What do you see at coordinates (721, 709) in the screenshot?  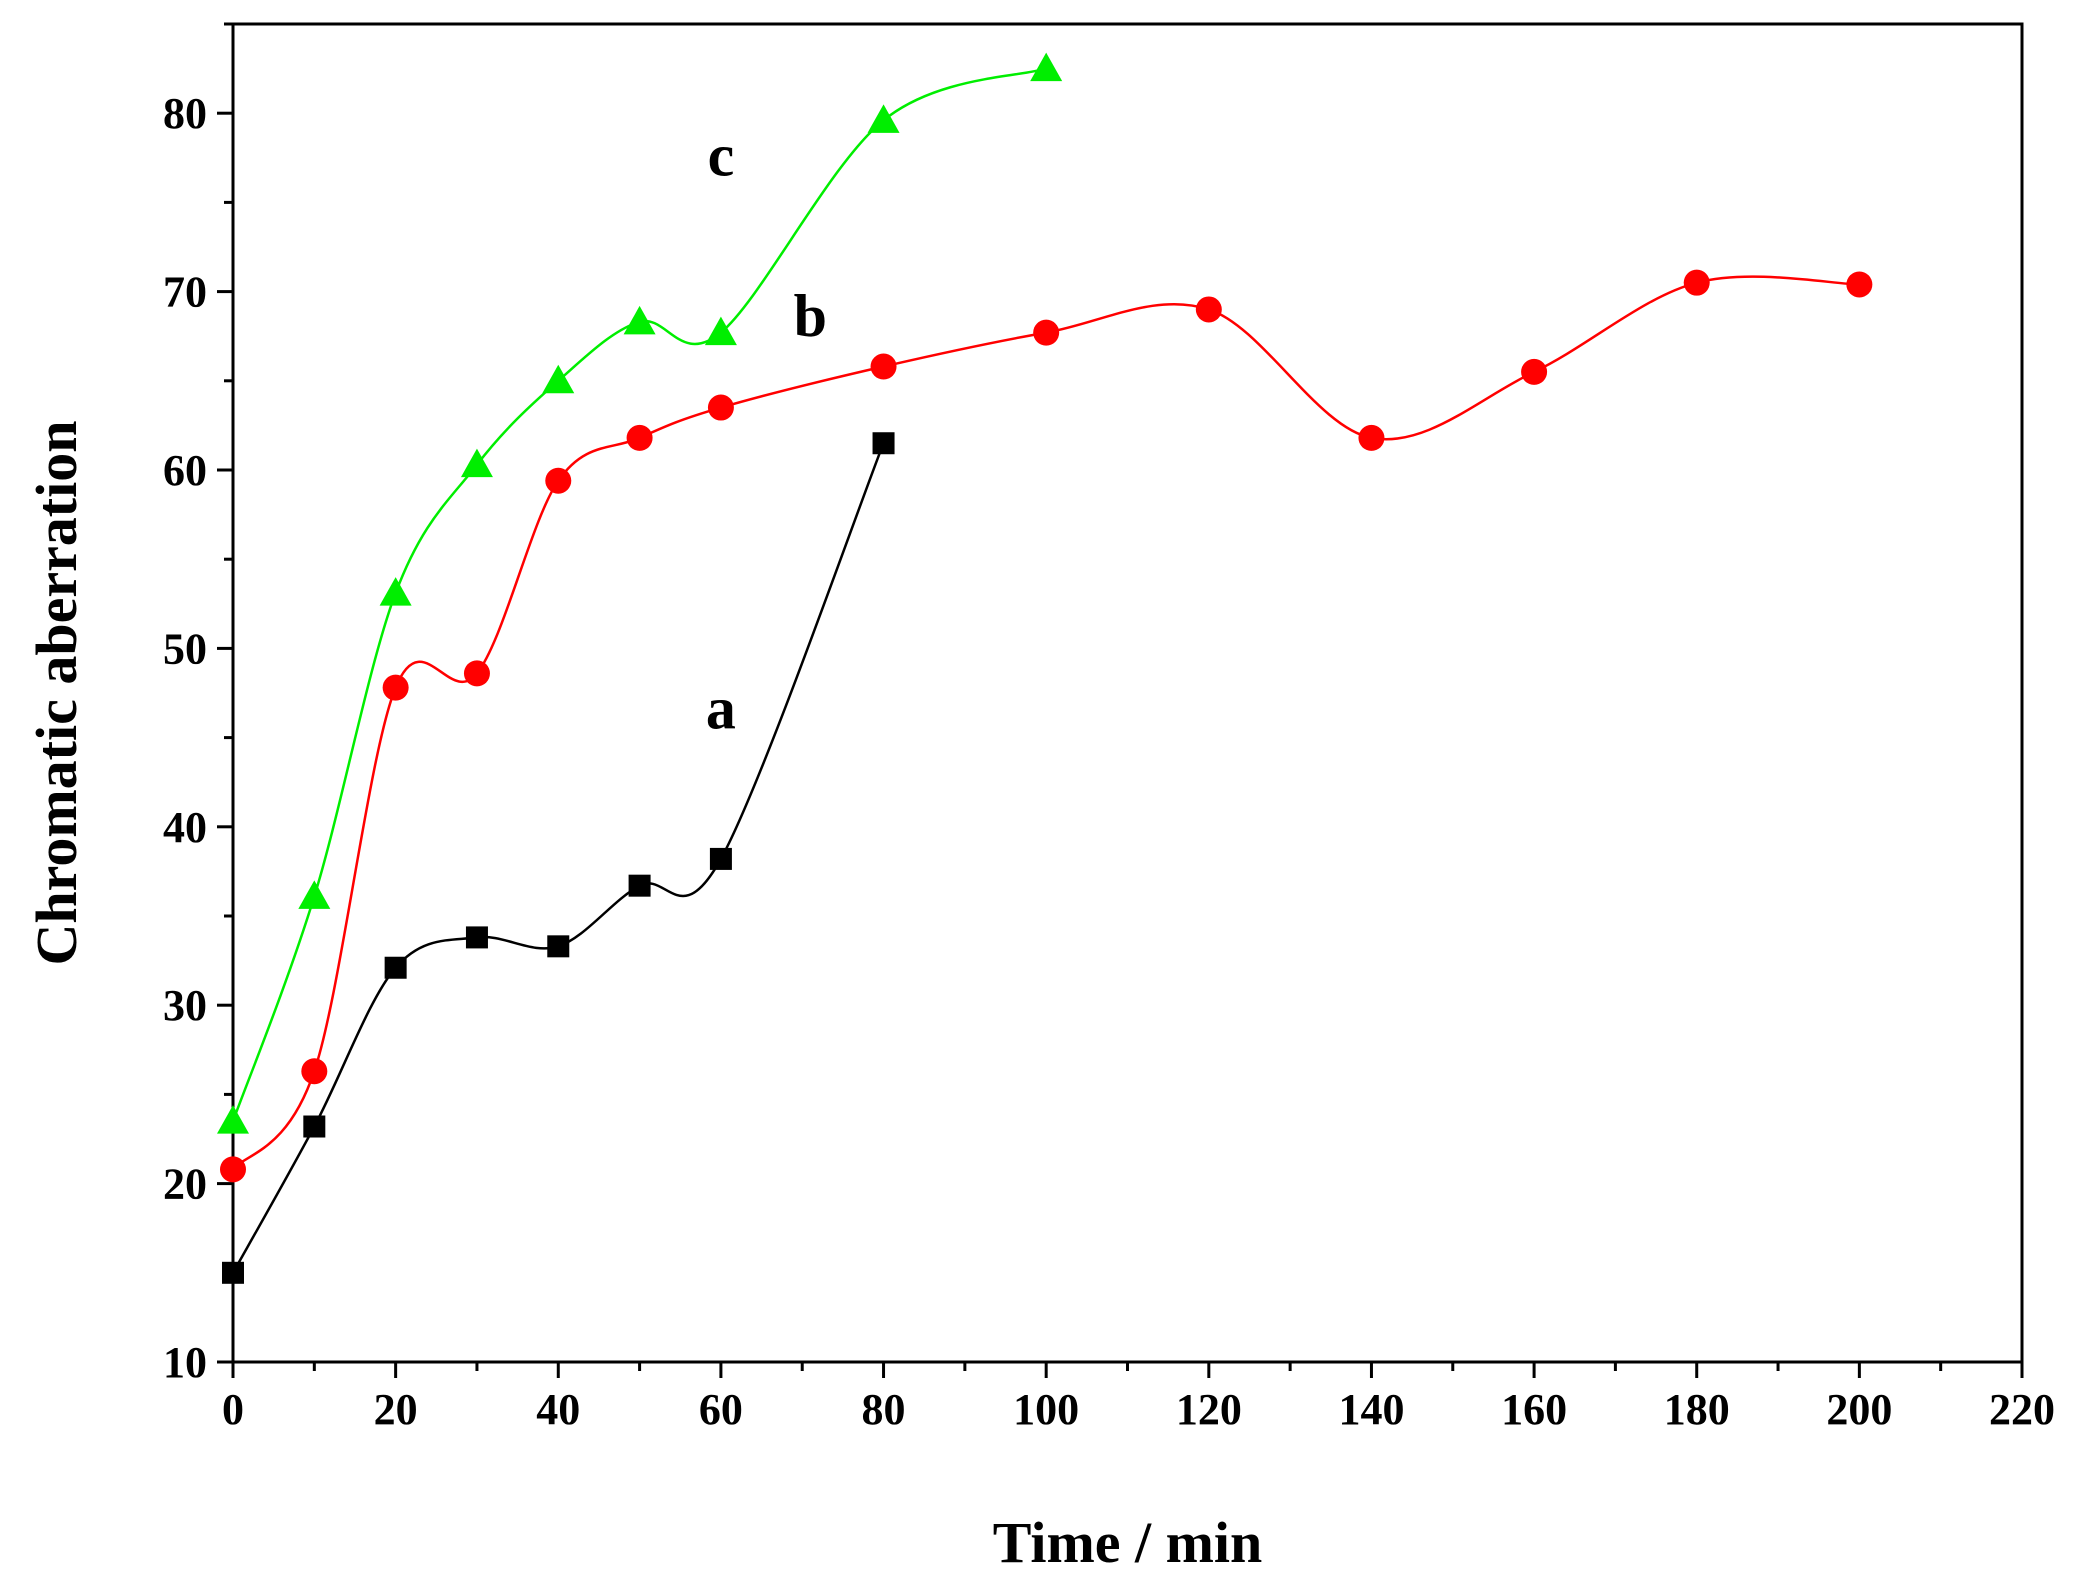 I see `series-a-label: a` at bounding box center [721, 709].